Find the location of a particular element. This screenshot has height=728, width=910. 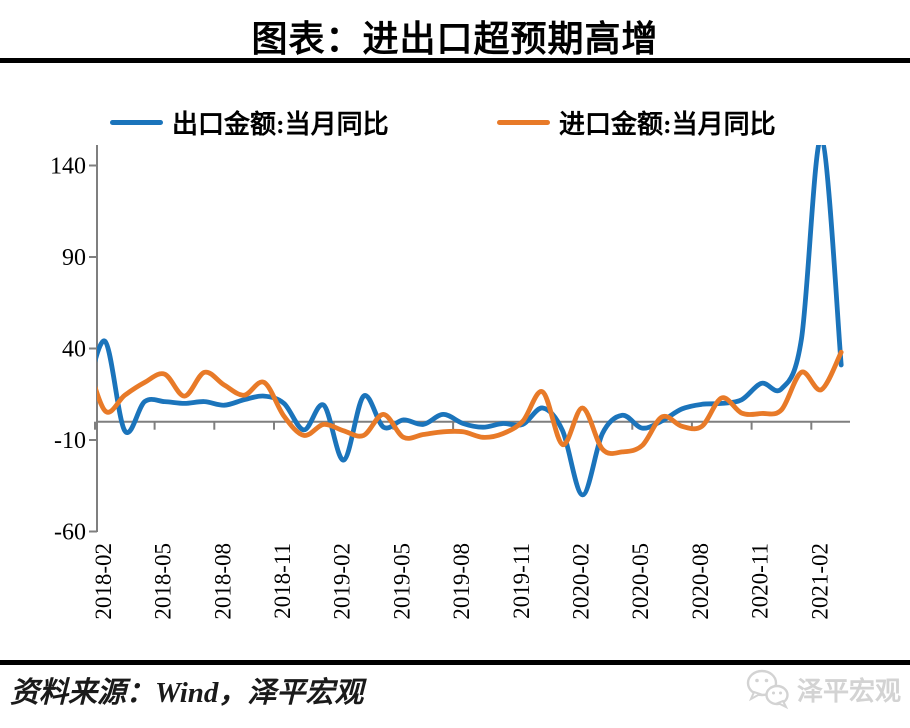

import-line-swatch is located at coordinates (523, 122).